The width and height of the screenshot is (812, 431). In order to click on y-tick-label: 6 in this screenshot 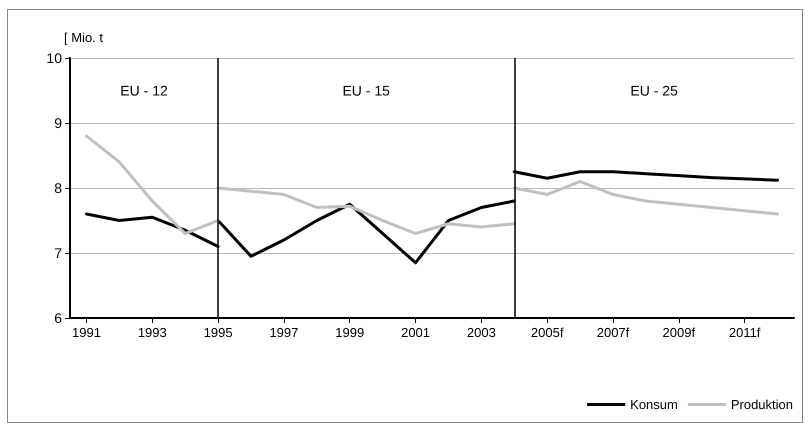, I will do `click(58, 318)`.